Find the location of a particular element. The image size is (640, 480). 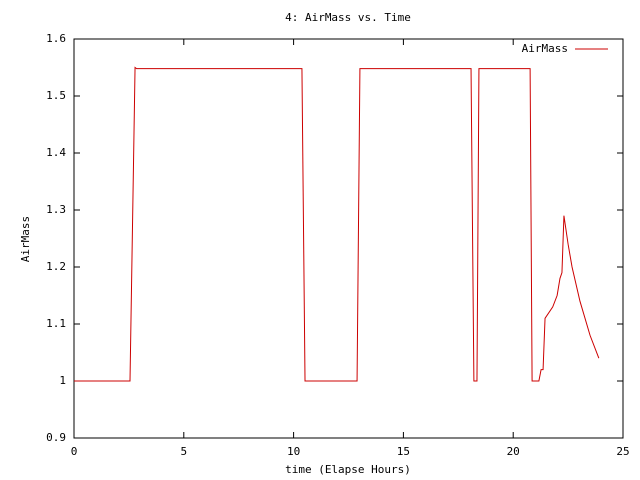

chart-title: 4: AirMass vs. Time is located at coordinates (348, 17).